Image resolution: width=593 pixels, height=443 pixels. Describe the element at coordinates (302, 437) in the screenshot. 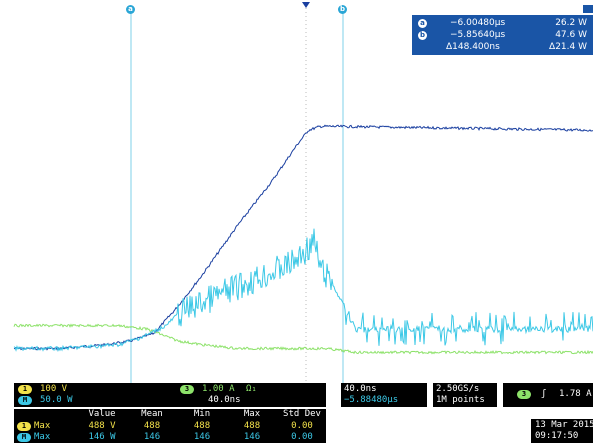

I see `measure-row-2-std: 0.00` at that location.